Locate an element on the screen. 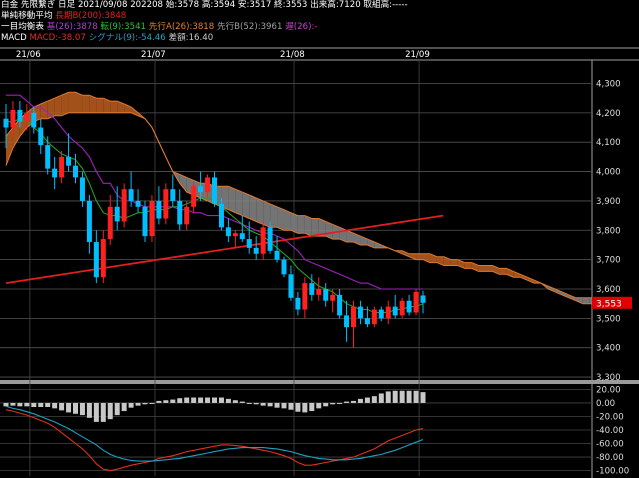 Image resolution: width=639 pixels, height=478 pixels. price-badge-bg is located at coordinates (612, 302).